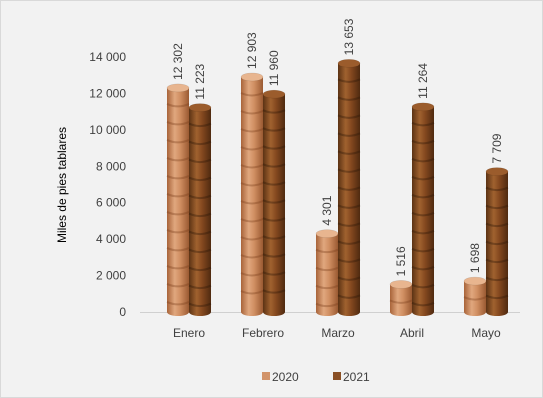  I want to click on y-tick-label: 4 000, so click(111, 239).